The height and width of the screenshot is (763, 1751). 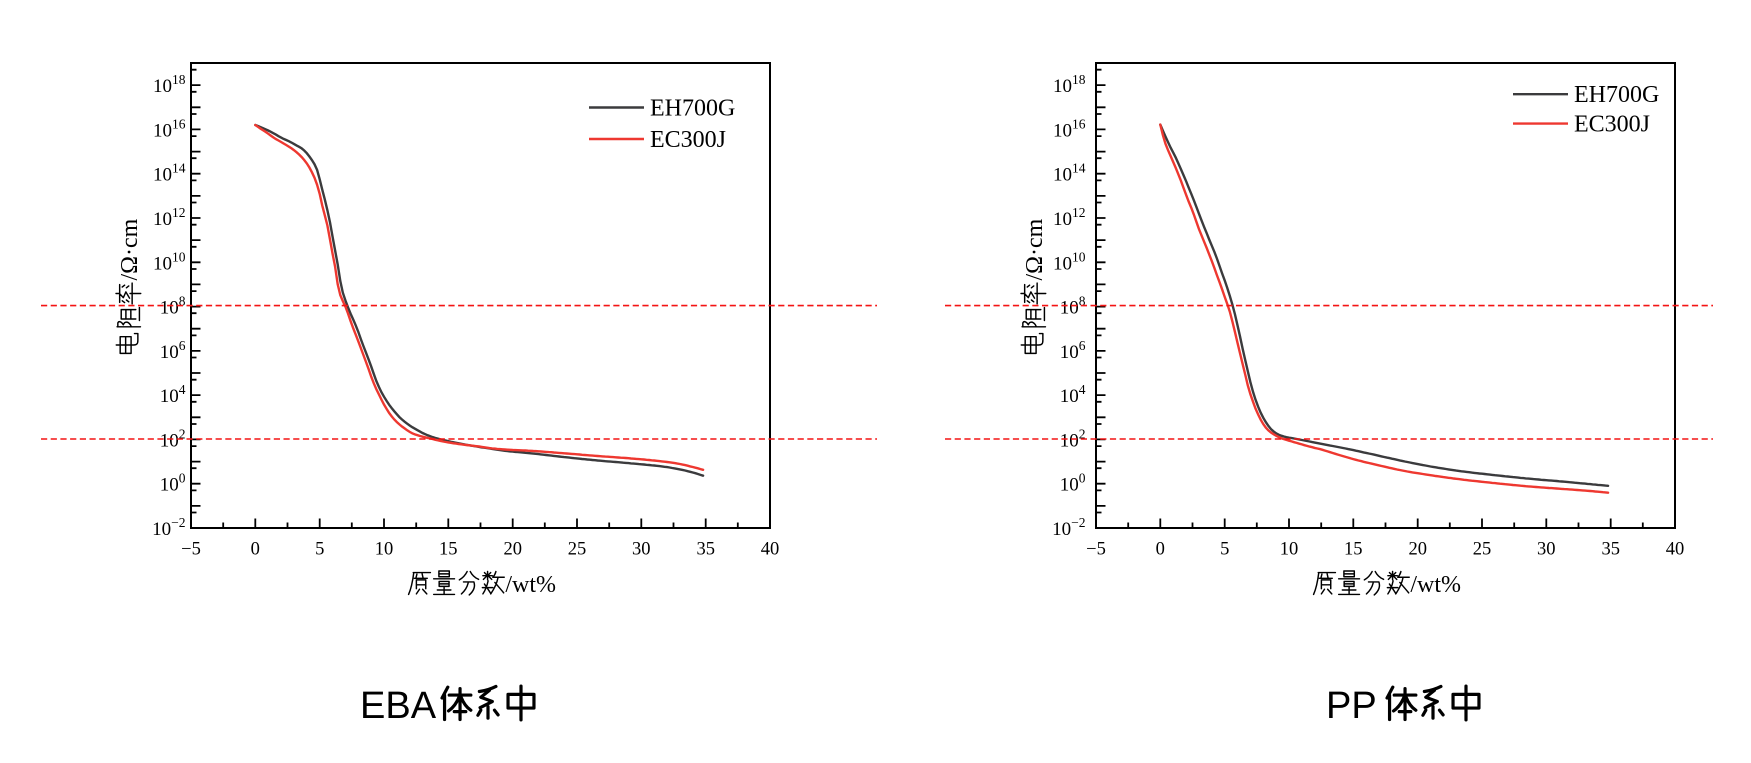 What do you see at coordinates (398, 706) in the screenshot?
I see `svg-text: EBA` at bounding box center [398, 706].